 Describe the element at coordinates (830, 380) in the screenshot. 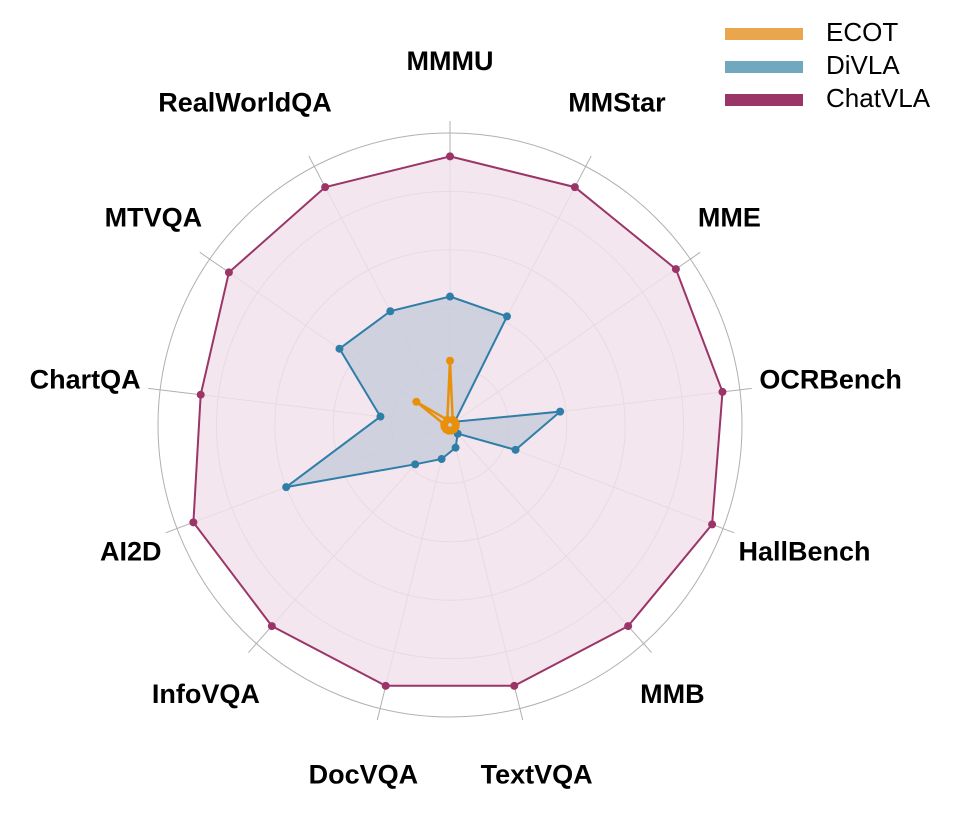

I see `axis-label-ocrbench: OCRBench` at that location.